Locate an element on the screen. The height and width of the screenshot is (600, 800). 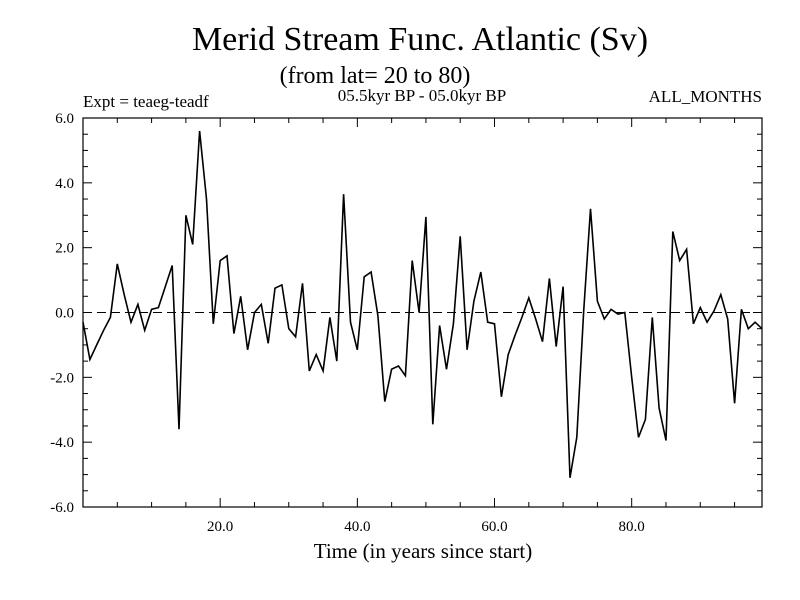
chart-title: Merid Stream Func. Atlantic (Sv) is located at coordinates (420, 39).